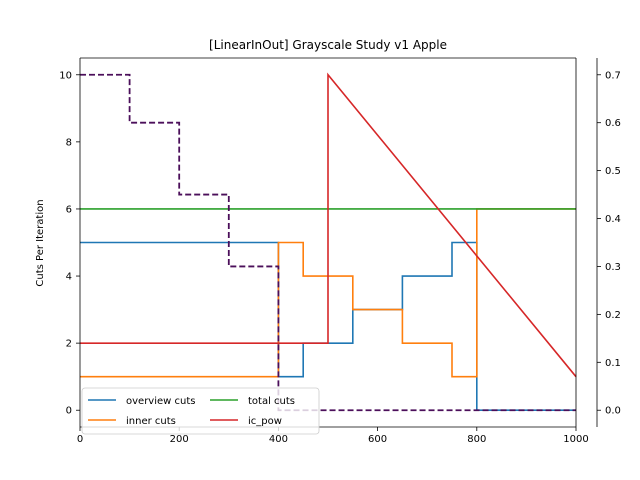 Image resolution: width=640 pixels, height=480 pixels. What do you see at coordinates (69, 344) in the screenshot?
I see `y-tick-label: 2` at bounding box center [69, 344].